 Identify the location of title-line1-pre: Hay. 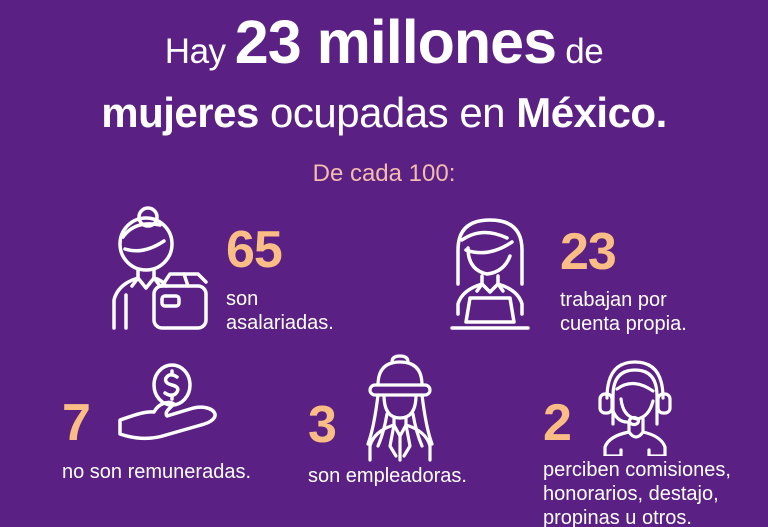
(199, 51).